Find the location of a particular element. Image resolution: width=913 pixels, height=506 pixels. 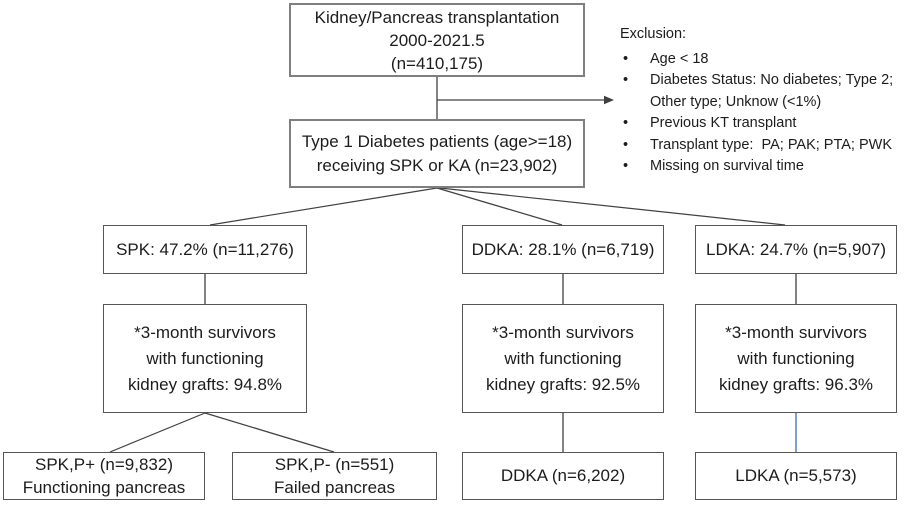

exclusion-heading: Exclusion: is located at coordinates (653, 34).